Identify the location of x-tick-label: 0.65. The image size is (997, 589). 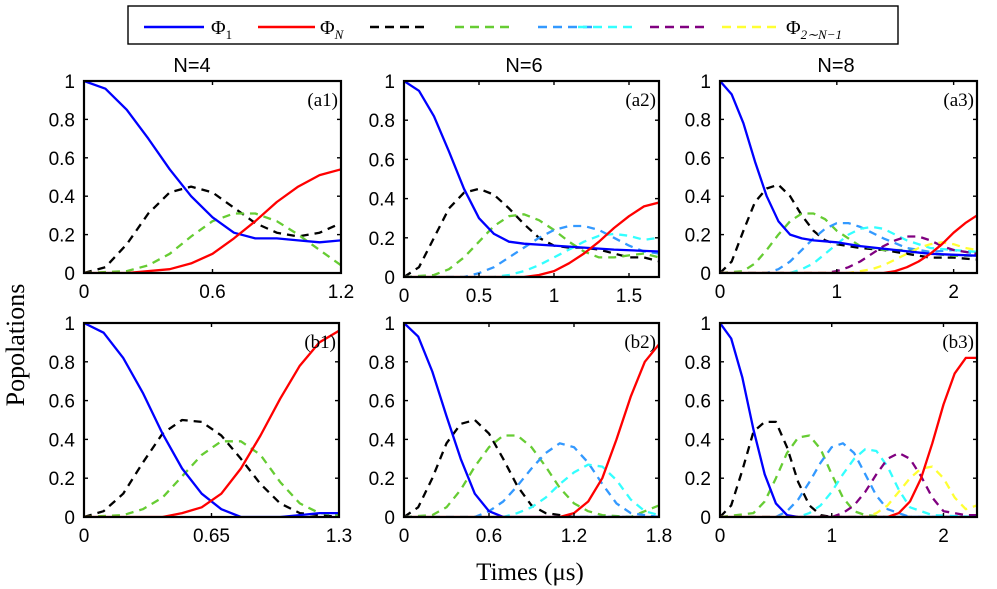
(211, 536).